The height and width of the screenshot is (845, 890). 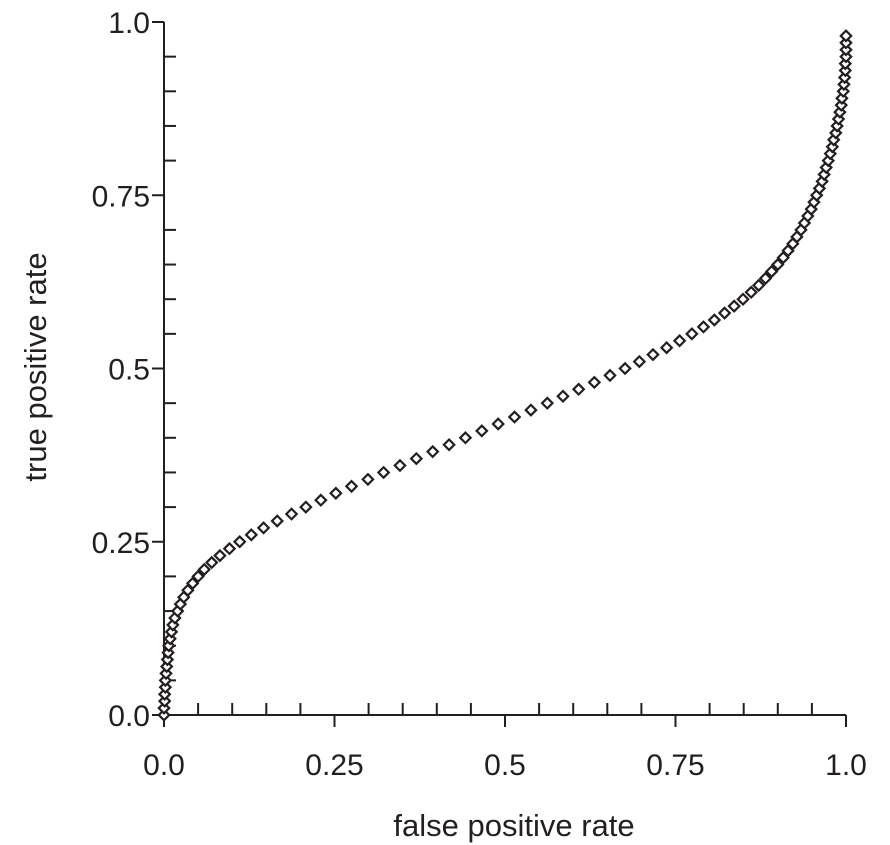 I want to click on y-tick-label: 0.25, so click(x=121, y=543).